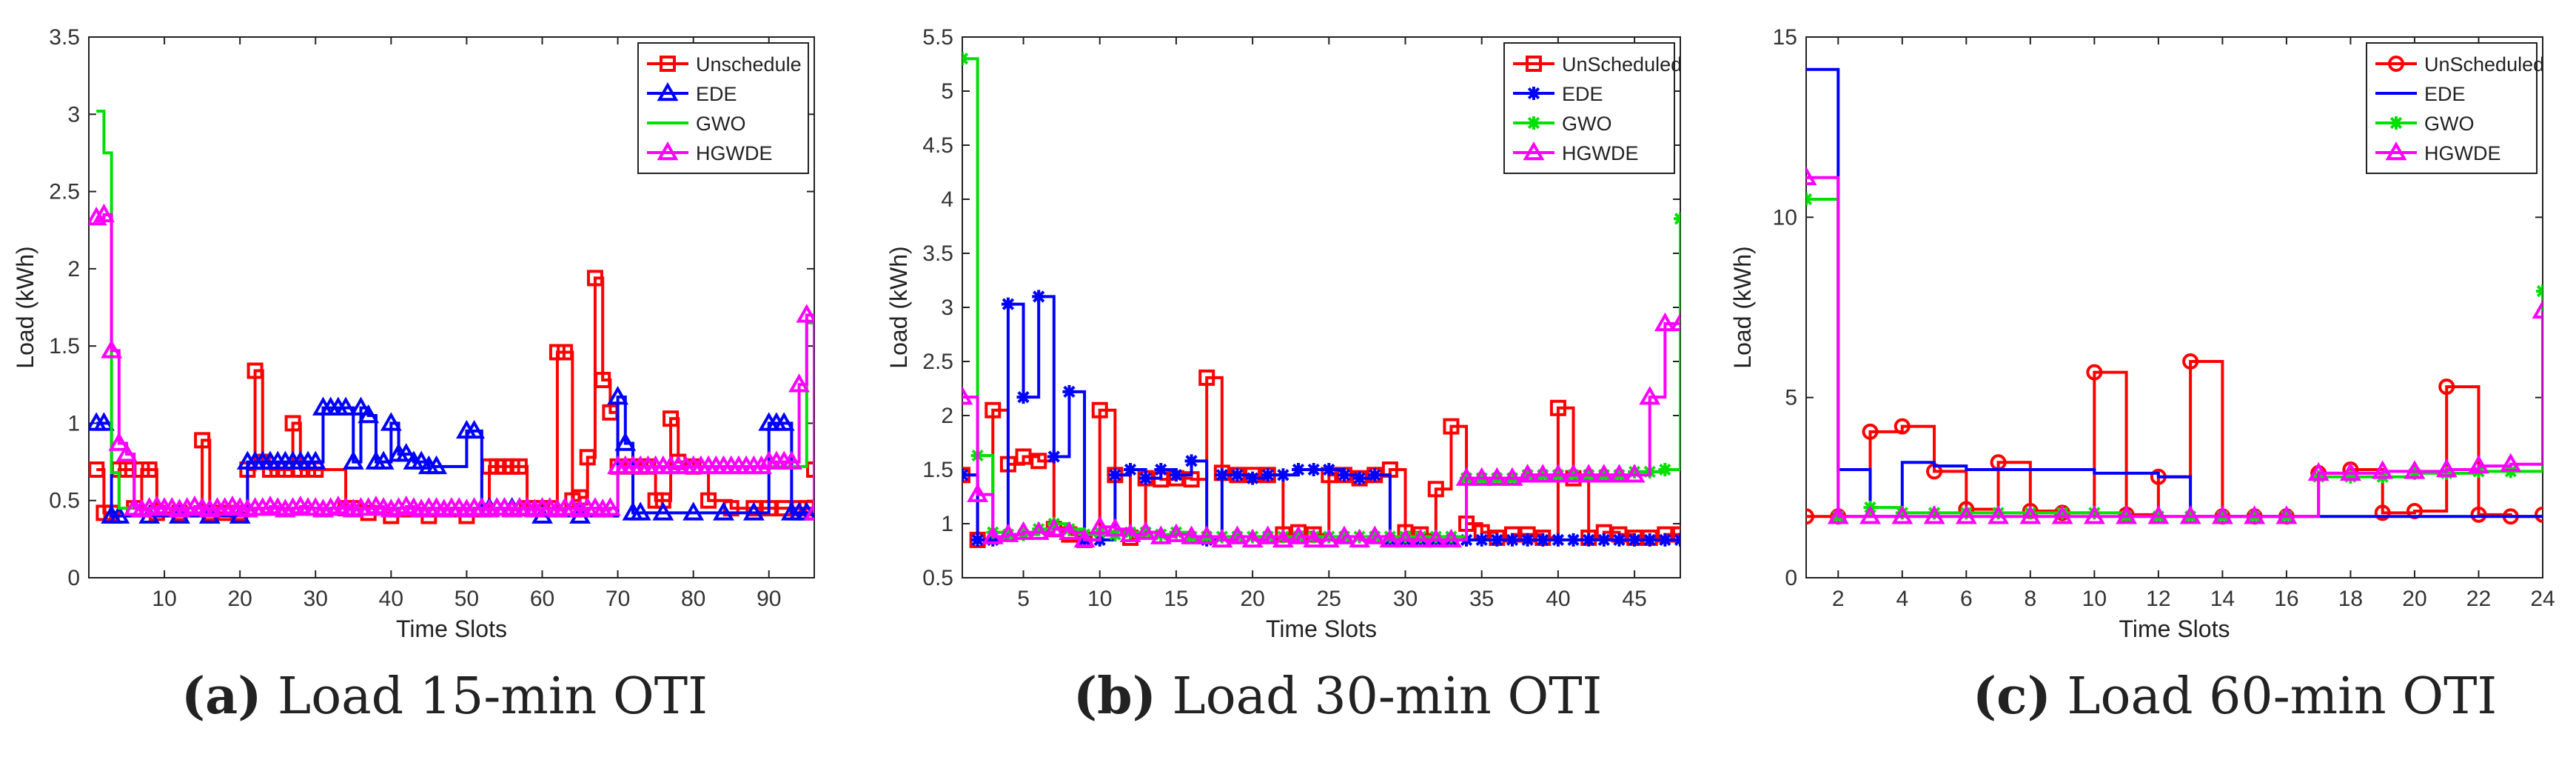  What do you see at coordinates (1023, 599) in the screenshot?
I see `x-tick-label: 5` at bounding box center [1023, 599].